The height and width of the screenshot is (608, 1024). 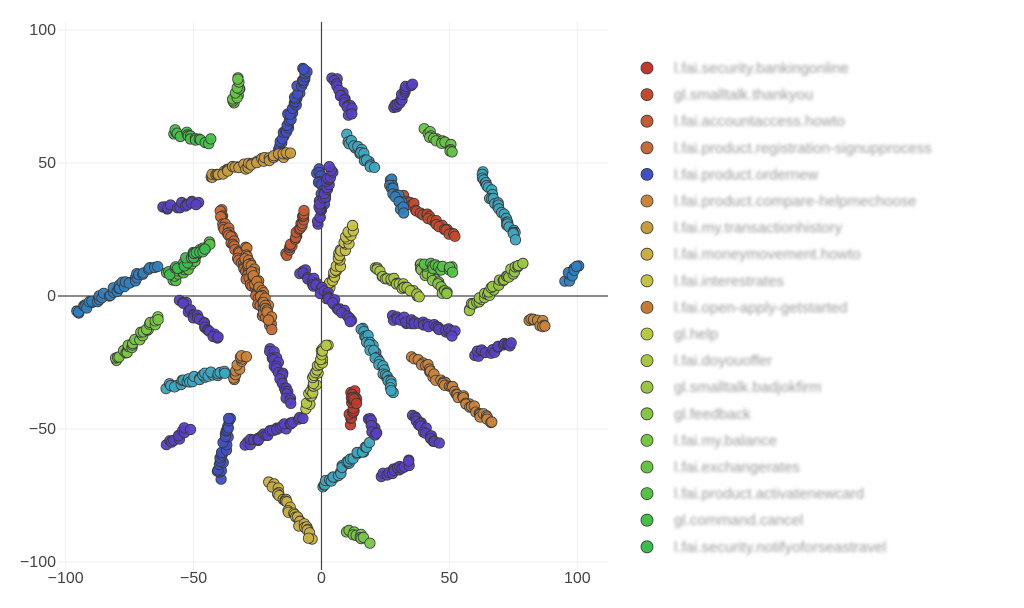 I want to click on legend-item: l.fai.product.activatenewcard, so click(x=752, y=494).